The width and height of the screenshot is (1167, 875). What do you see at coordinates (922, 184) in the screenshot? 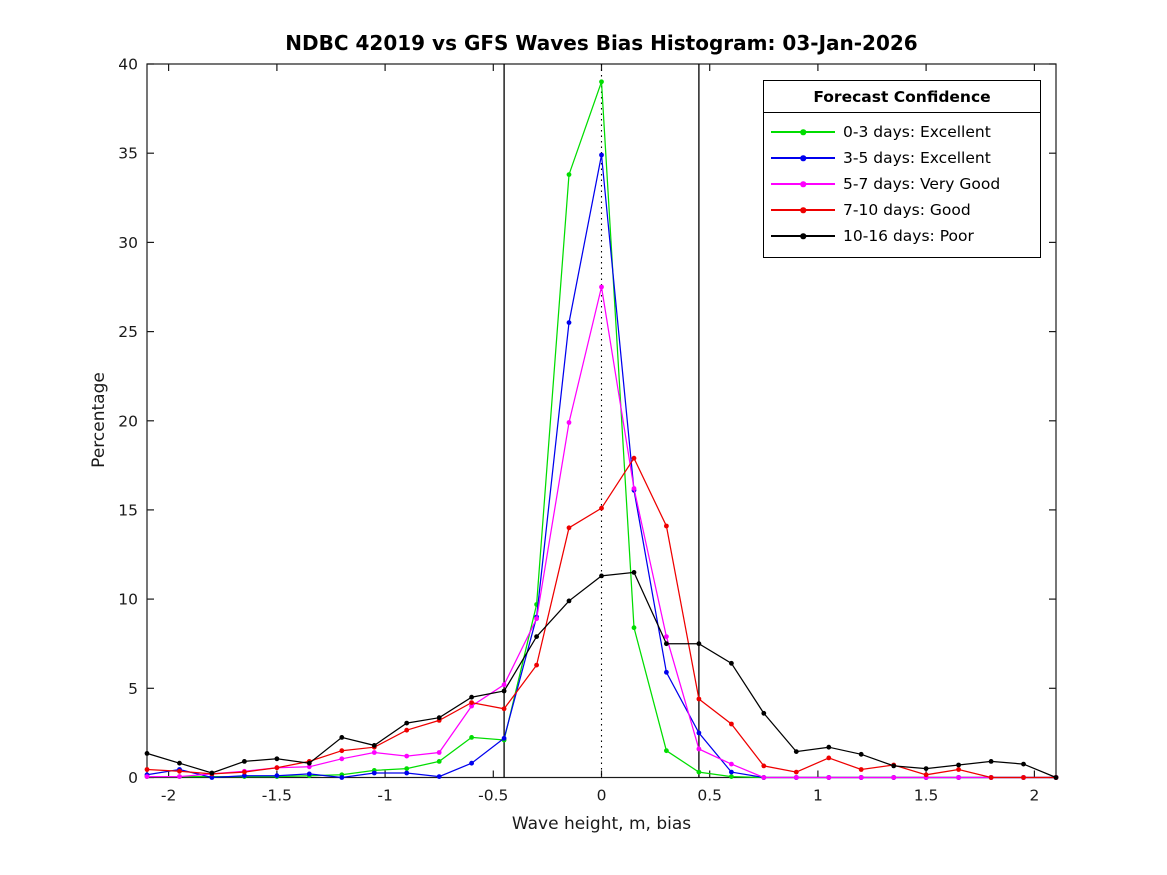
I see `legend-entry-label: 5-7 days: Very Good` at bounding box center [922, 184].